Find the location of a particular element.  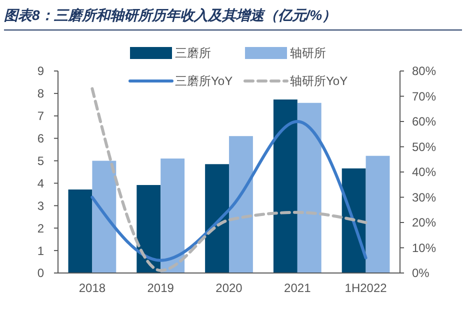

y2-tick-label: 10% is located at coordinates (424, 247).